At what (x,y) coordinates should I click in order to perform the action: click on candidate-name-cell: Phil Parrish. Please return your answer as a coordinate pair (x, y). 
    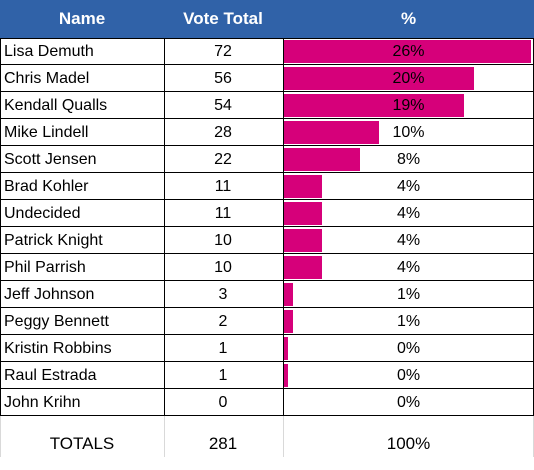
    Looking at the image, I should click on (45, 267).